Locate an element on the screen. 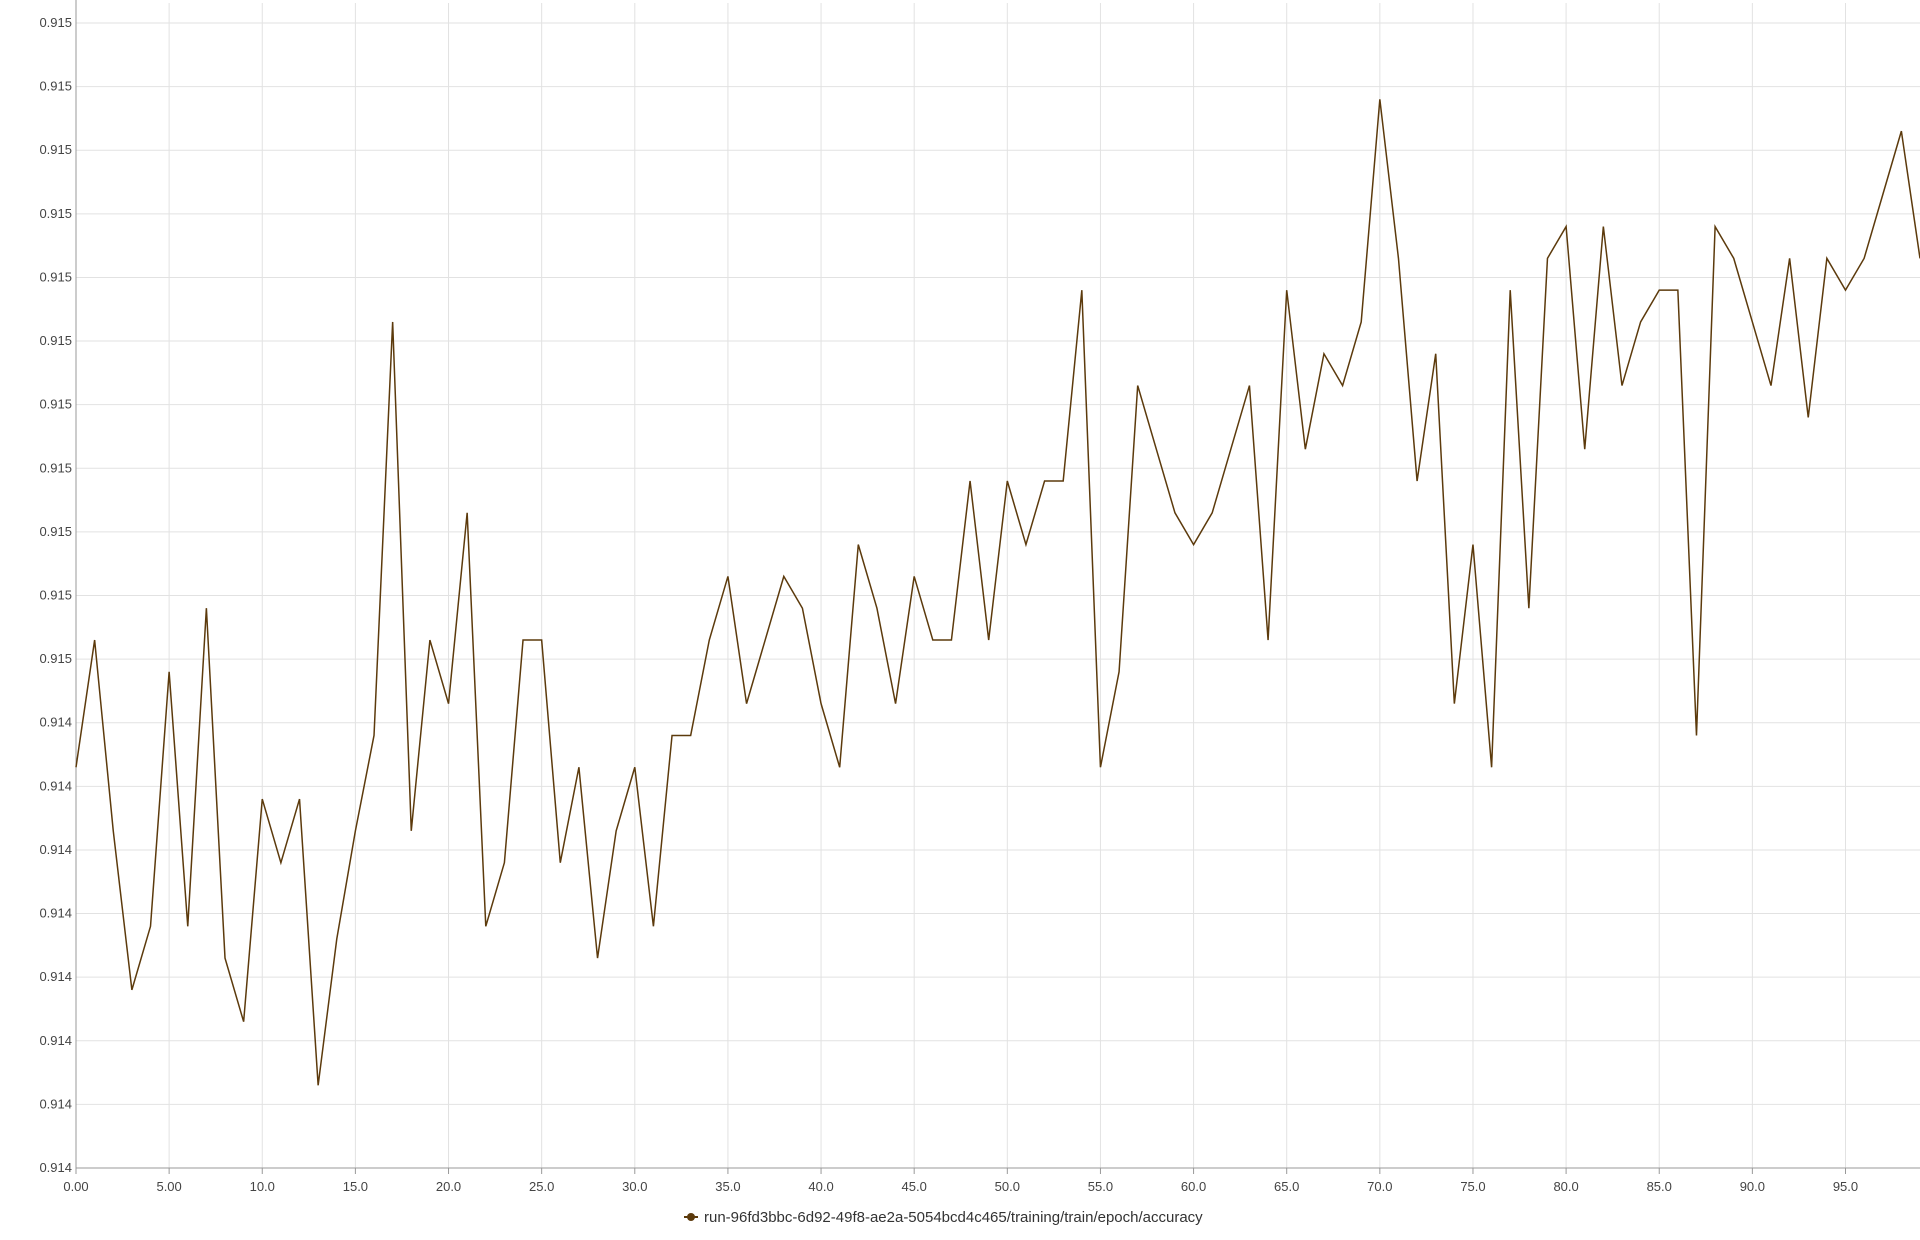 This screenshot has width=1920, height=1240. x-tick-label: 30.0 is located at coordinates (634, 1186).